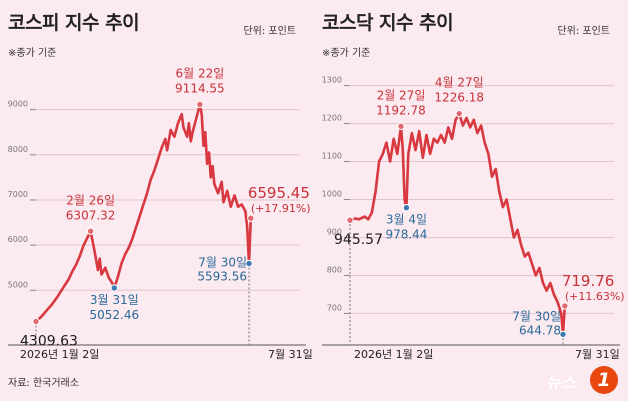 The width and height of the screenshot is (628, 401). Describe the element at coordinates (406, 235) in the screenshot. I see `value-label: 978.44` at that location.